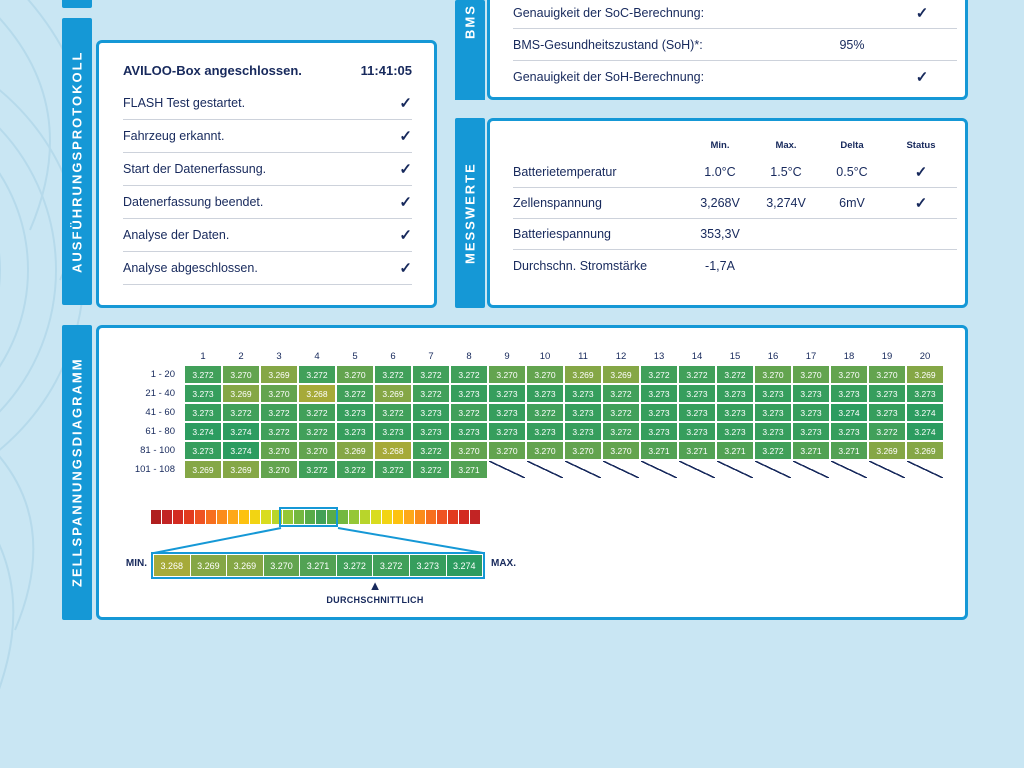 The width and height of the screenshot is (1024, 768). I want to click on grid-column-header: 8, so click(469, 356).